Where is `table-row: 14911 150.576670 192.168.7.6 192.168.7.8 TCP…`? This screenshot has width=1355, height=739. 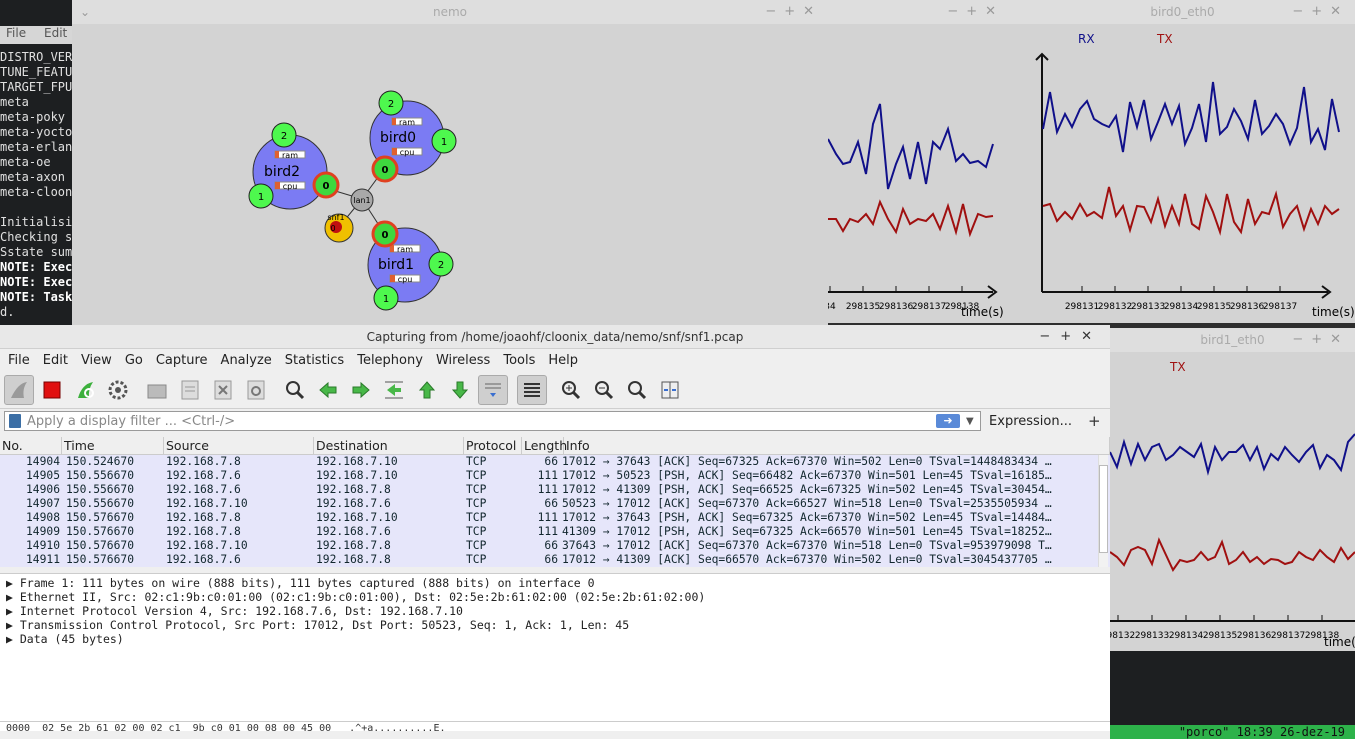 table-row: 14911 150.576670 192.168.7.6 192.168.7.8 TCP… is located at coordinates (555, 560).